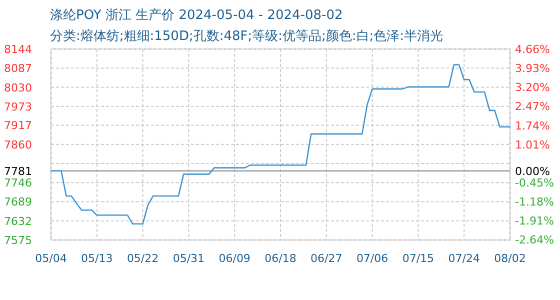  What do you see at coordinates (280, 258) in the screenshot?
I see `x-tick-label: 06/18` at bounding box center [280, 258].